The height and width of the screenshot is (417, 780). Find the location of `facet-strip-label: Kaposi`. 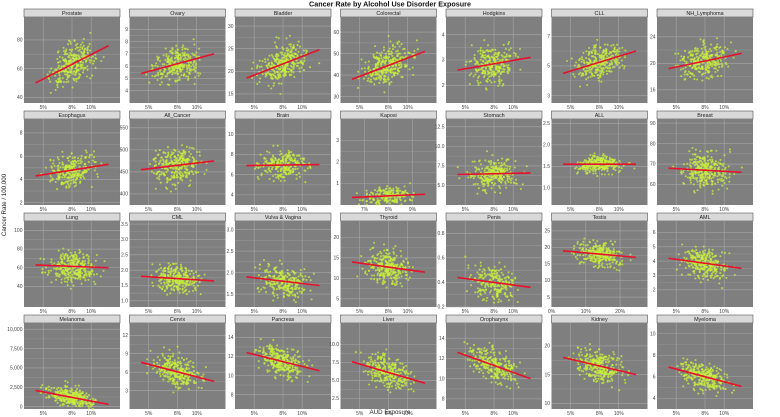

facet-strip-label: Kaposi is located at coordinates (388, 116).